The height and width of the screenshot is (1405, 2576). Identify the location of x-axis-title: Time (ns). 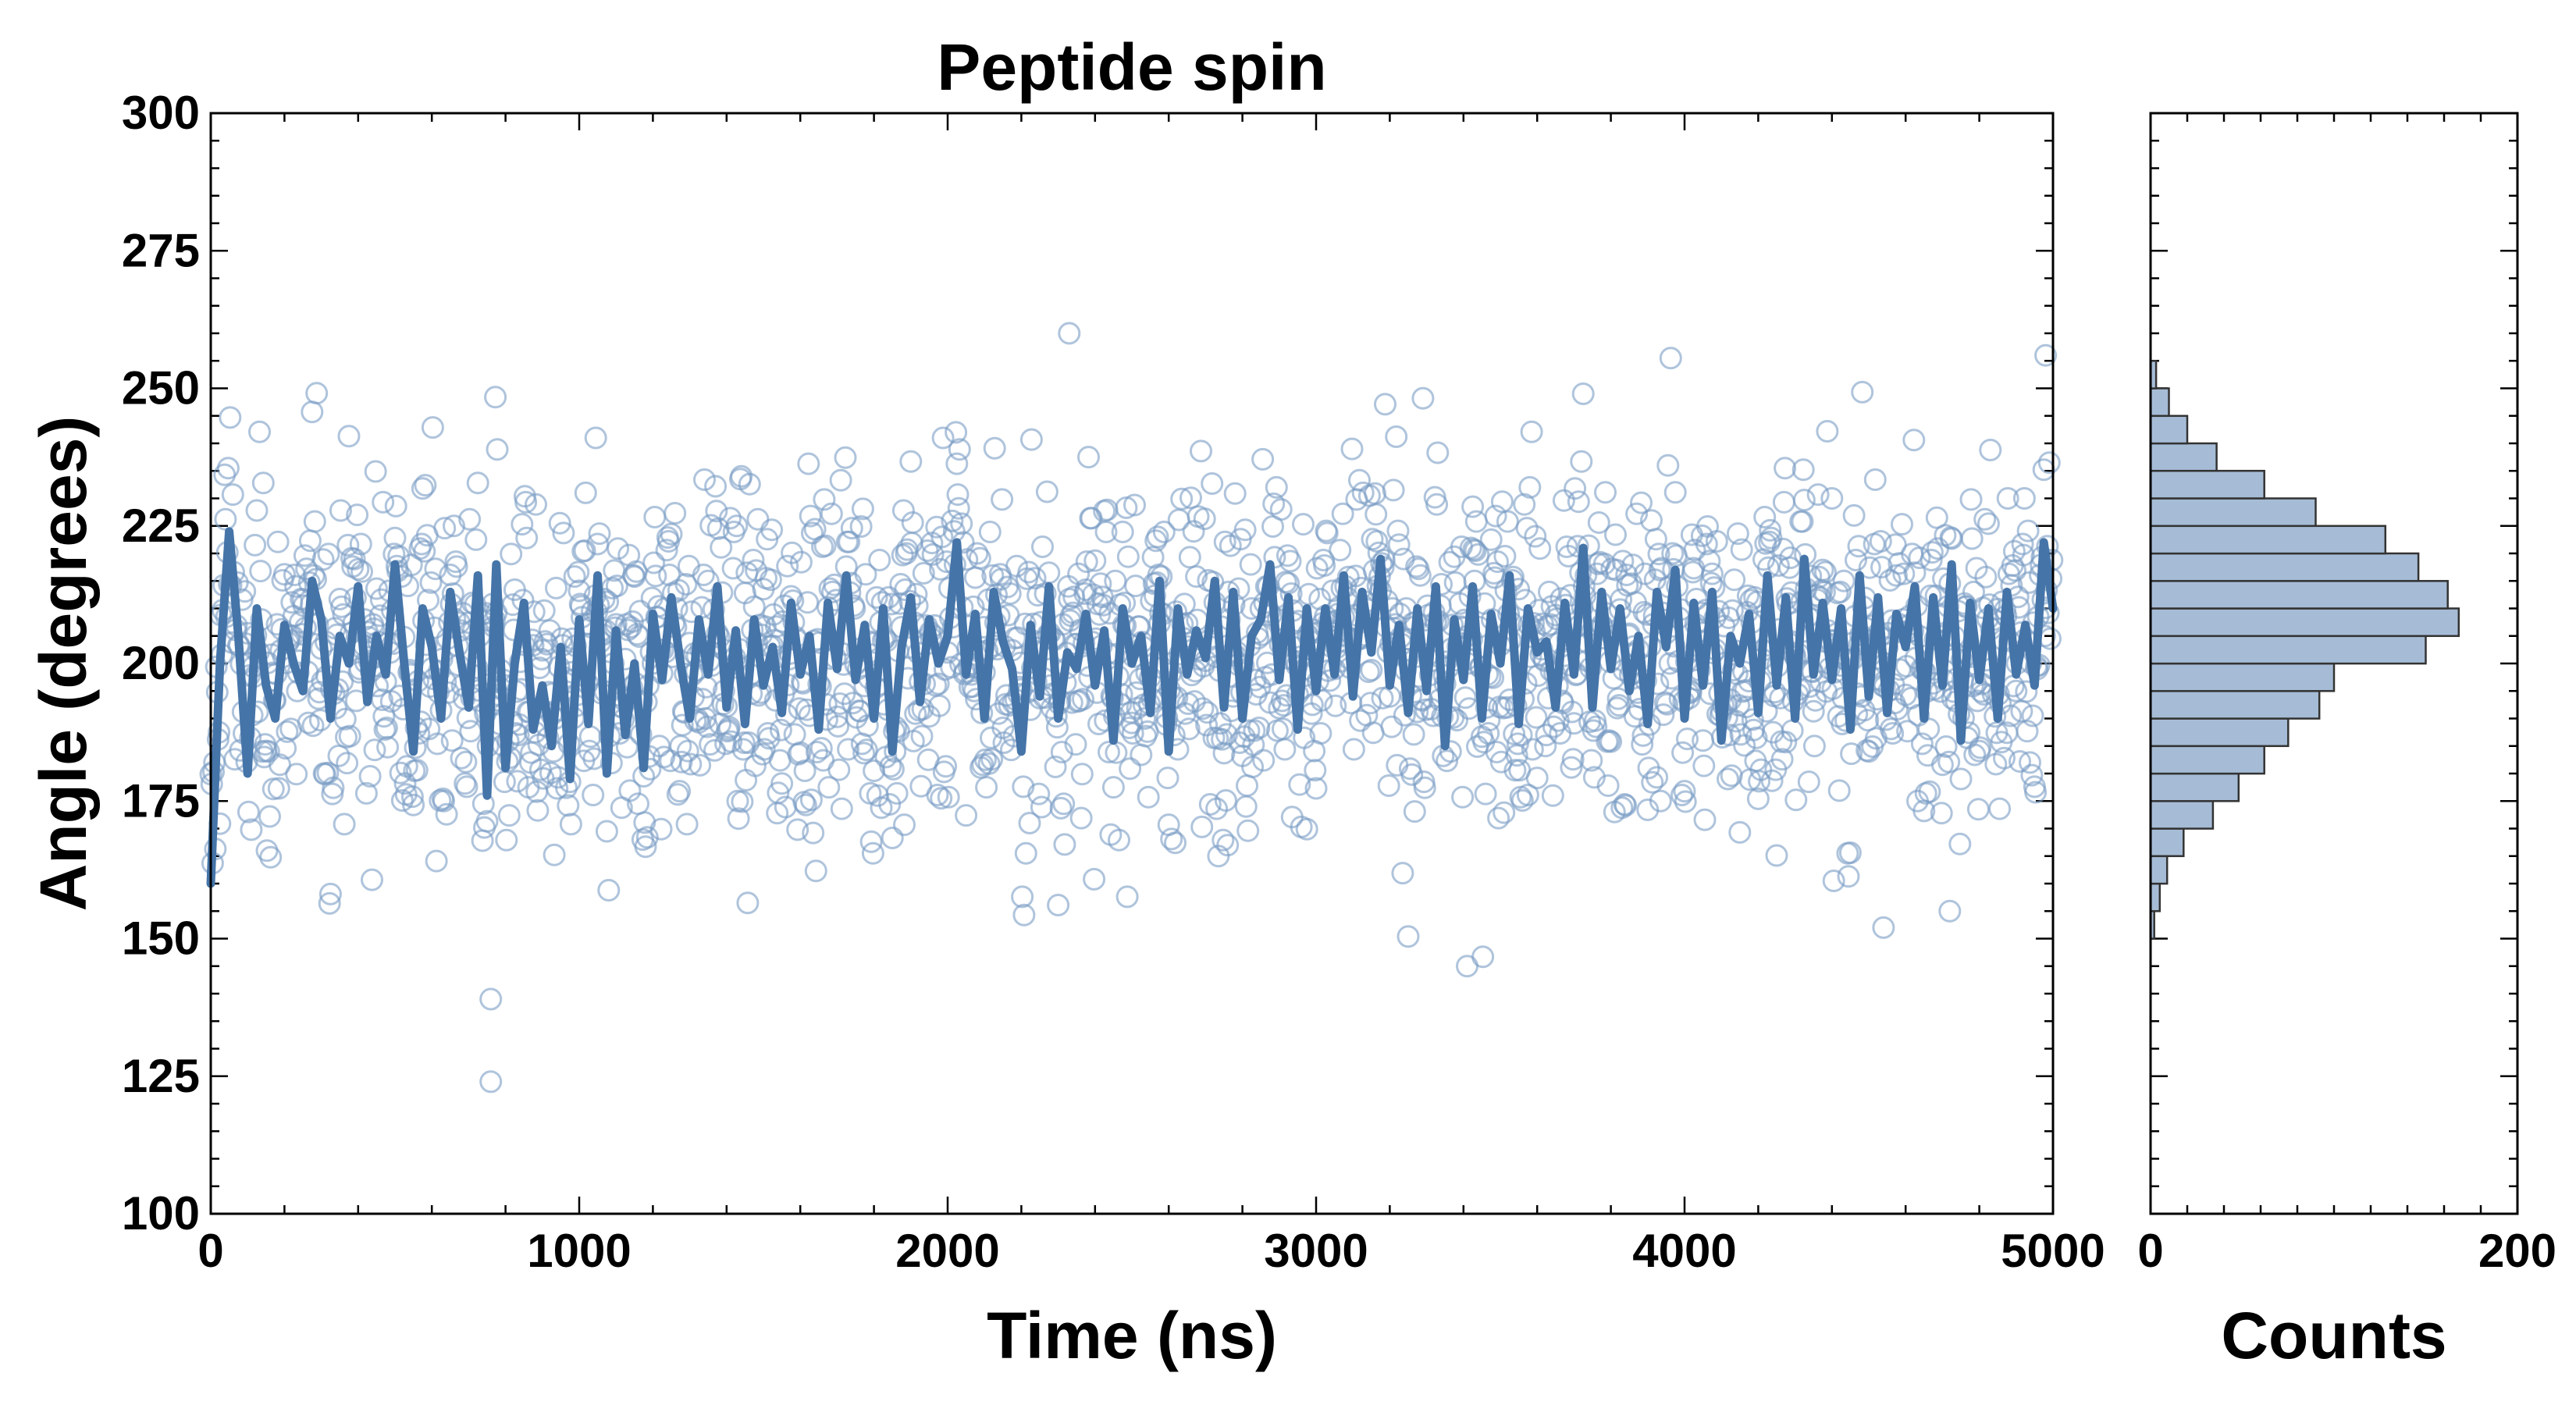
(1132, 1336).